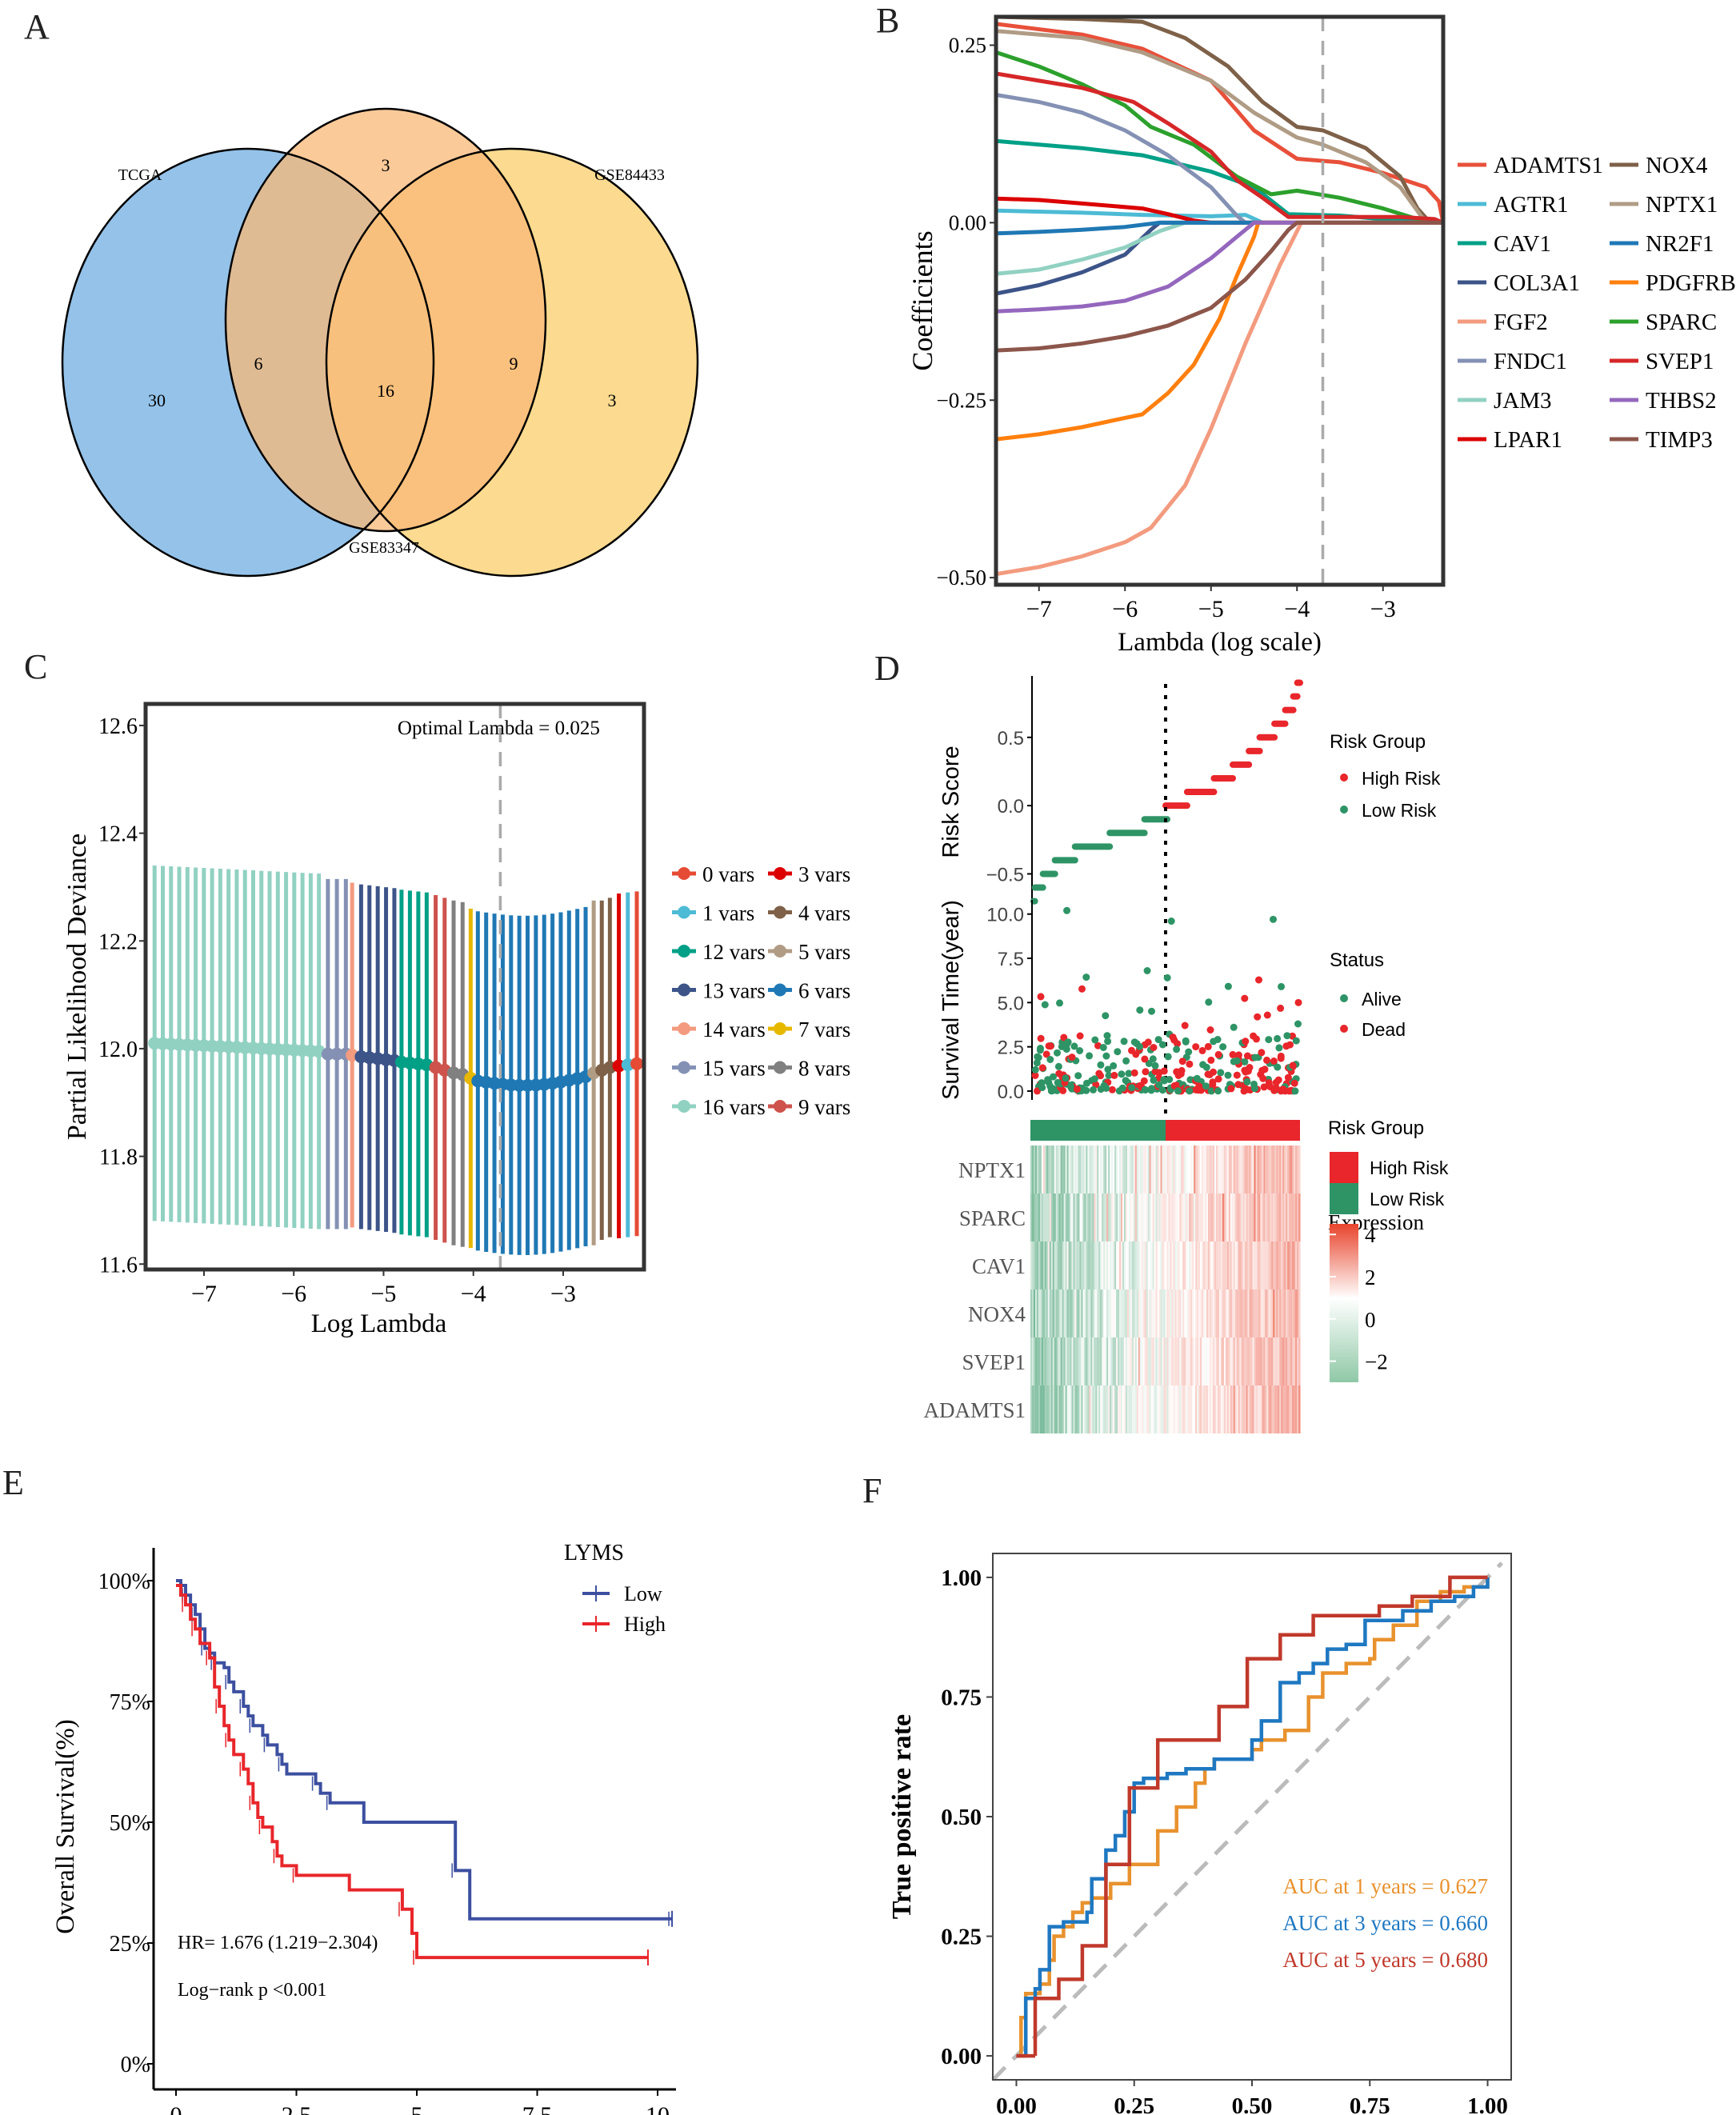  What do you see at coordinates (961, 1817) in the screenshot?
I see `y-tick-label: 0.50` at bounding box center [961, 1817].